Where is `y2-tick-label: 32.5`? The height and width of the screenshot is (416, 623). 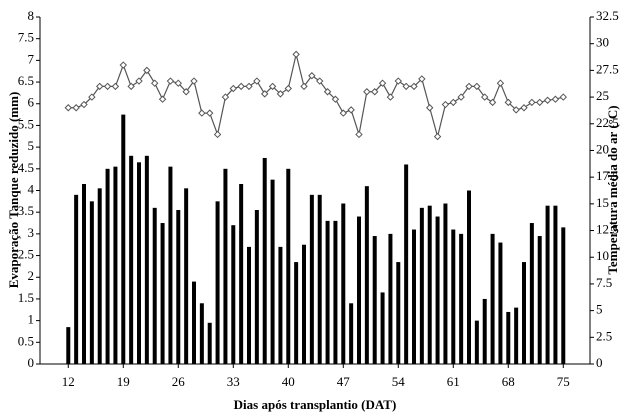
y2-tick-label: 32.5 is located at coordinates (607, 15).